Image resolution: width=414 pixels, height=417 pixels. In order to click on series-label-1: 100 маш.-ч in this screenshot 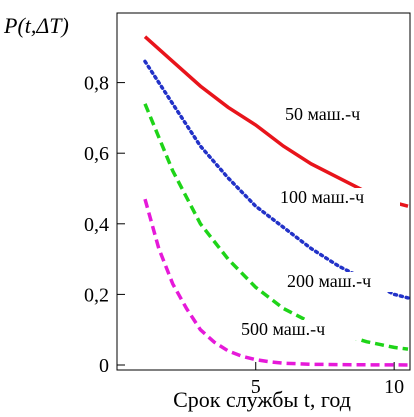, I will do `click(322, 197)`.